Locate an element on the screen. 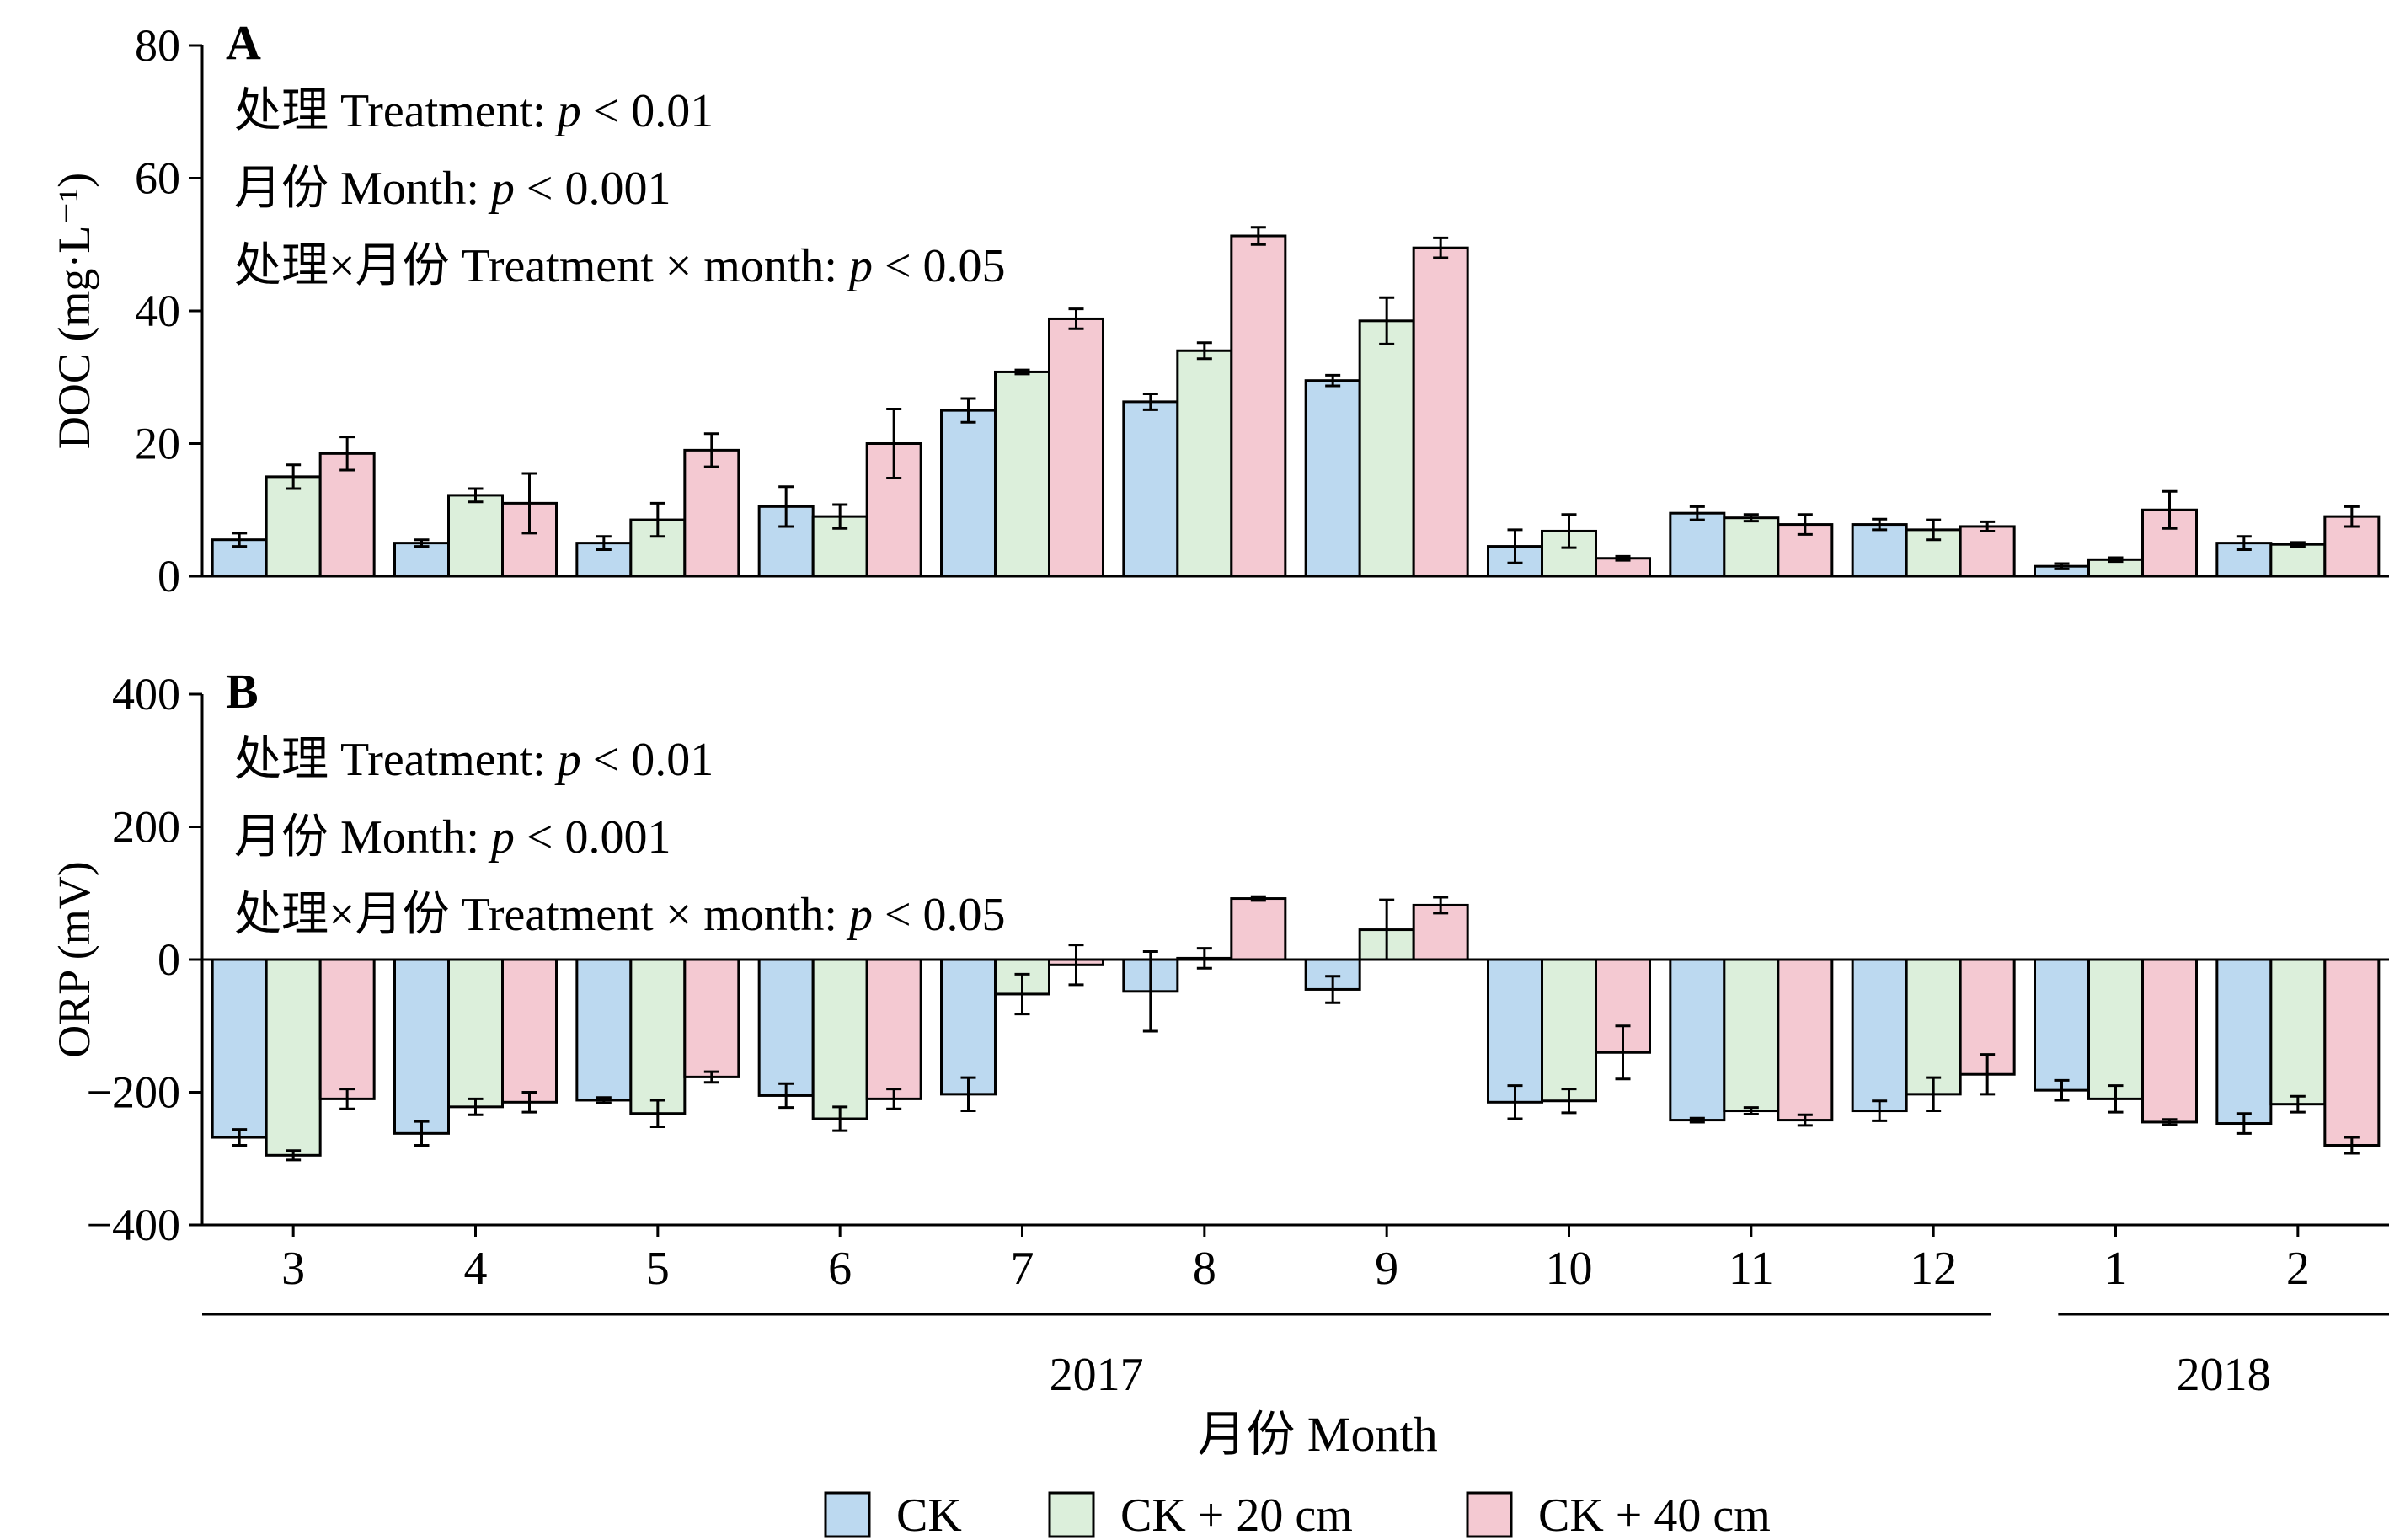  bar-b-s2-m4 is located at coordinates (529, 1031).